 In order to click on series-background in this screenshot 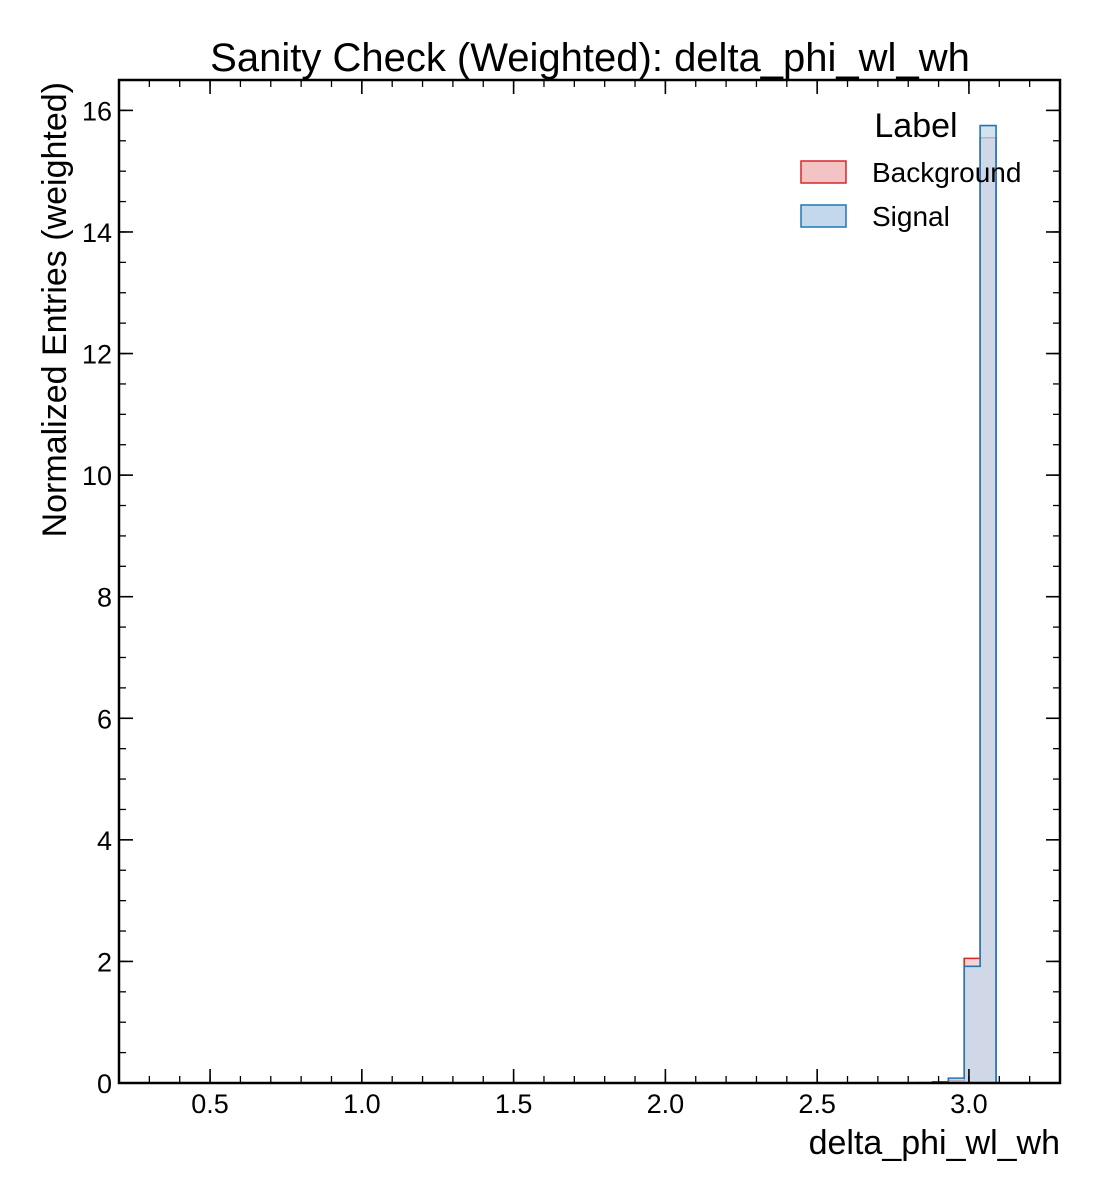, I will do `click(963, 610)`.